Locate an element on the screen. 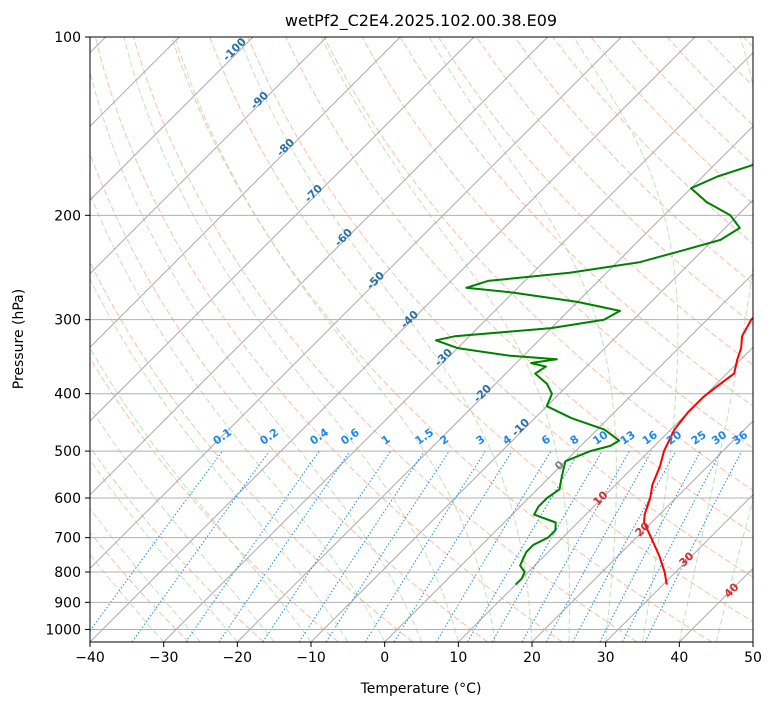 The height and width of the screenshot is (708, 775). y-axis-label: Pressure (hPa) is located at coordinates (19, 339).